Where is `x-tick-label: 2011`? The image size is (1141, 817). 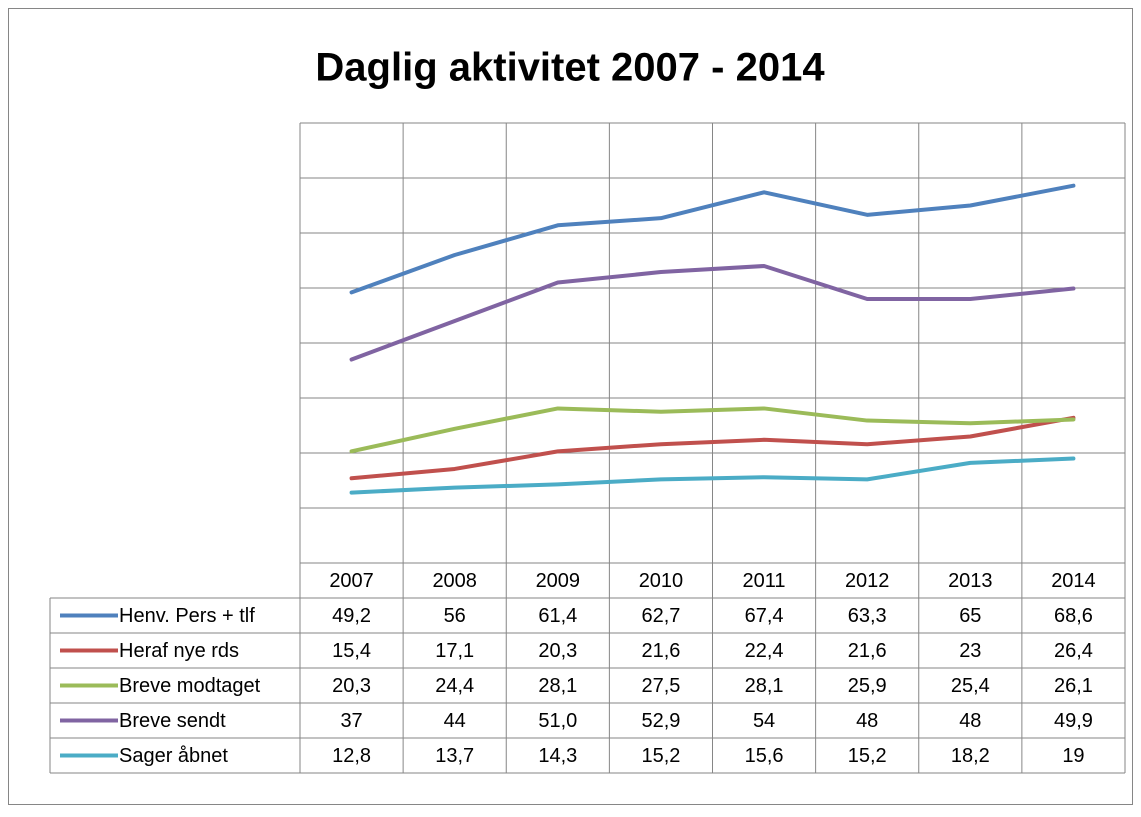 x-tick-label: 2011 is located at coordinates (764, 581).